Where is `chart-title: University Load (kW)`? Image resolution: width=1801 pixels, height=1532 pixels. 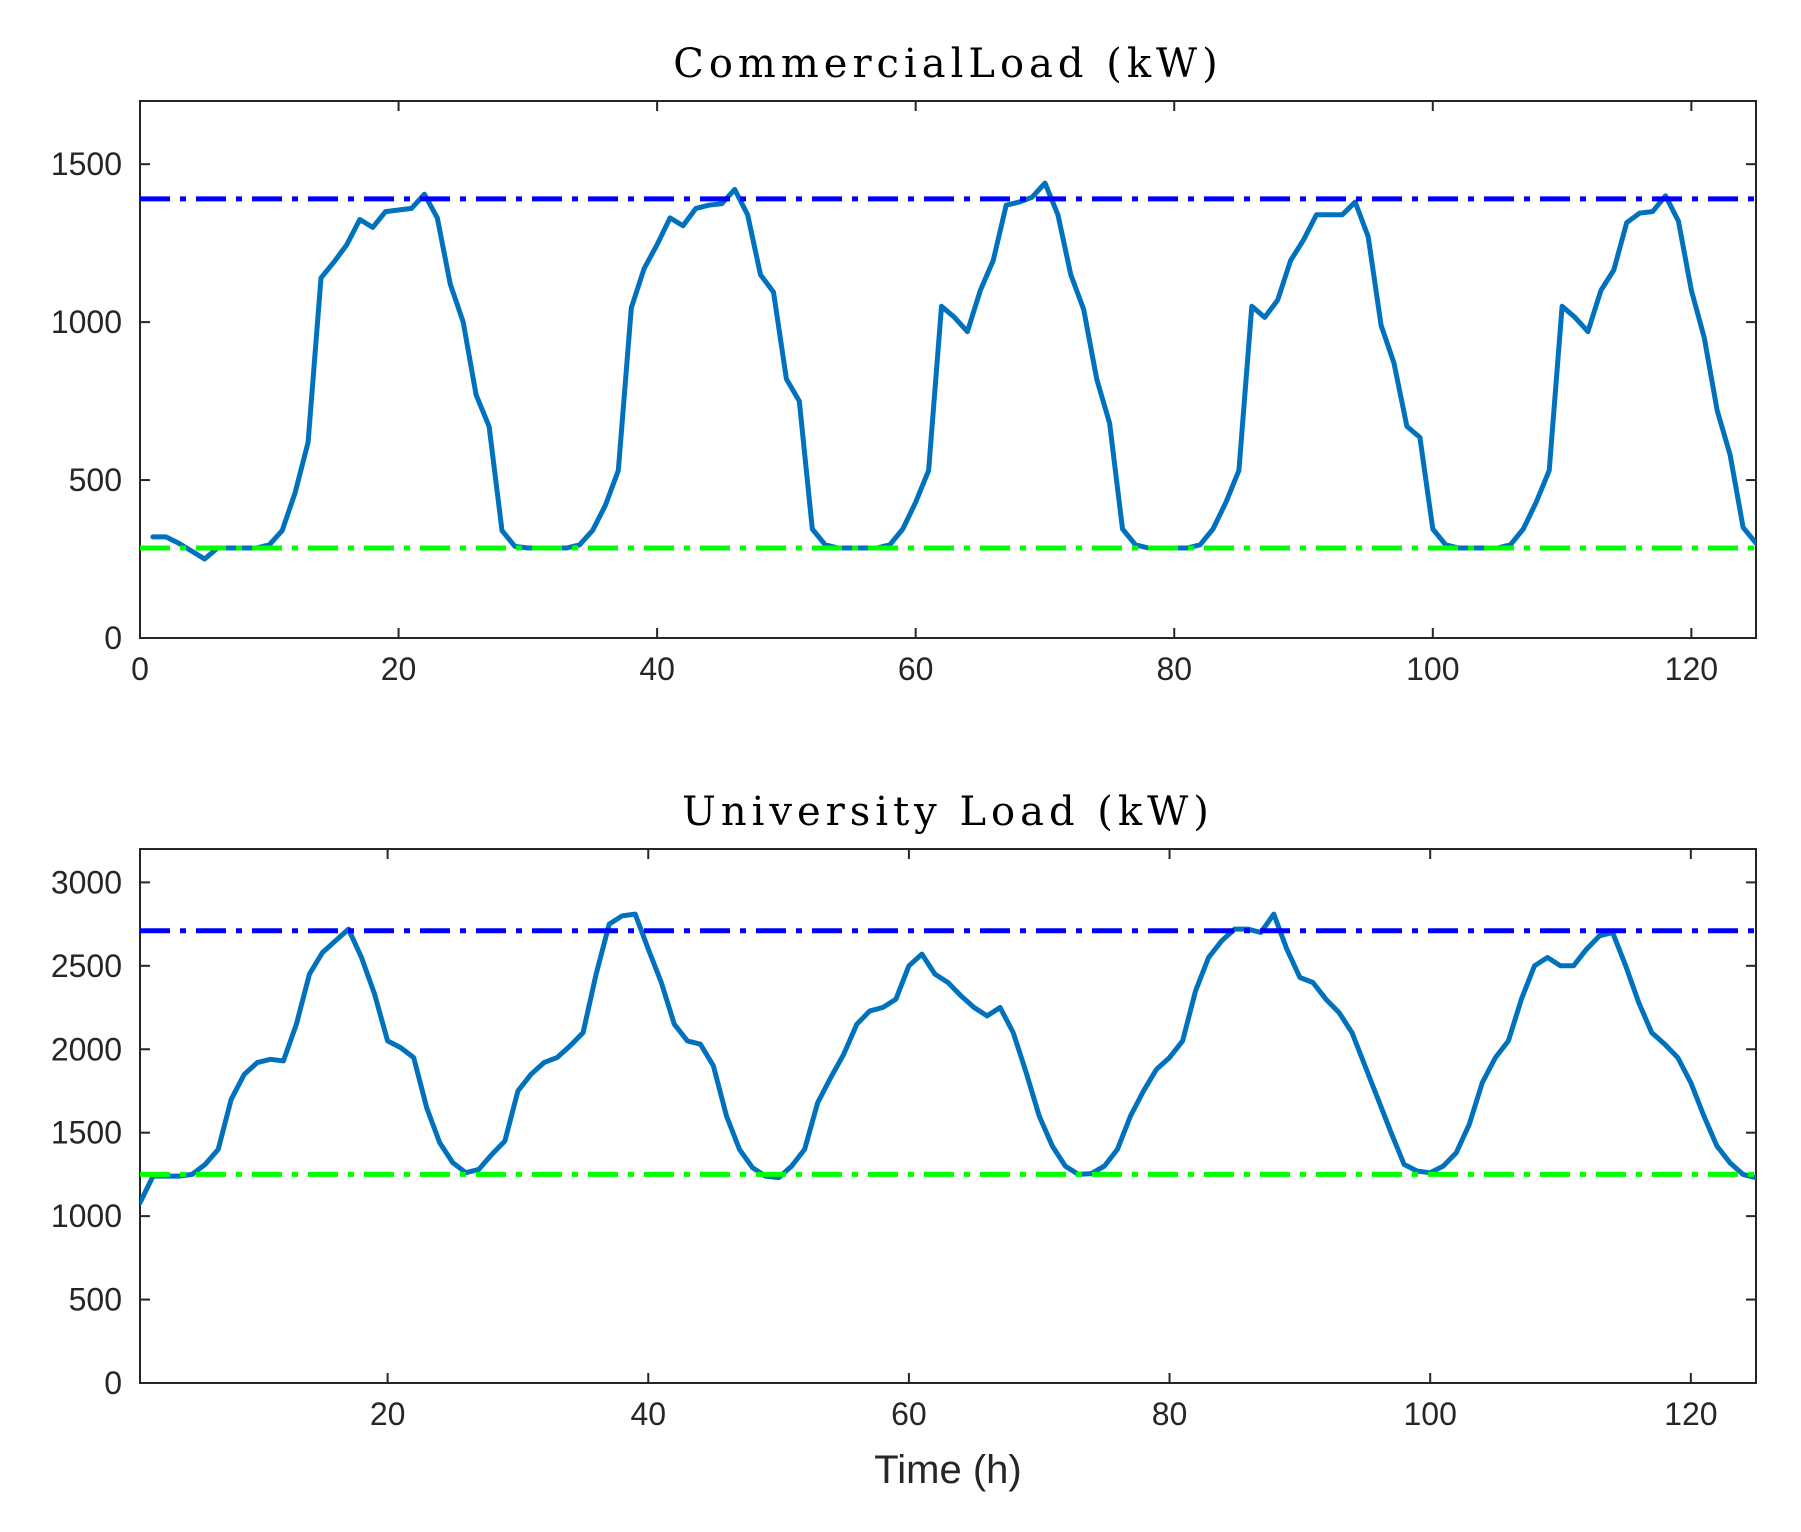 chart-title: University Load (kW) is located at coordinates (948, 812).